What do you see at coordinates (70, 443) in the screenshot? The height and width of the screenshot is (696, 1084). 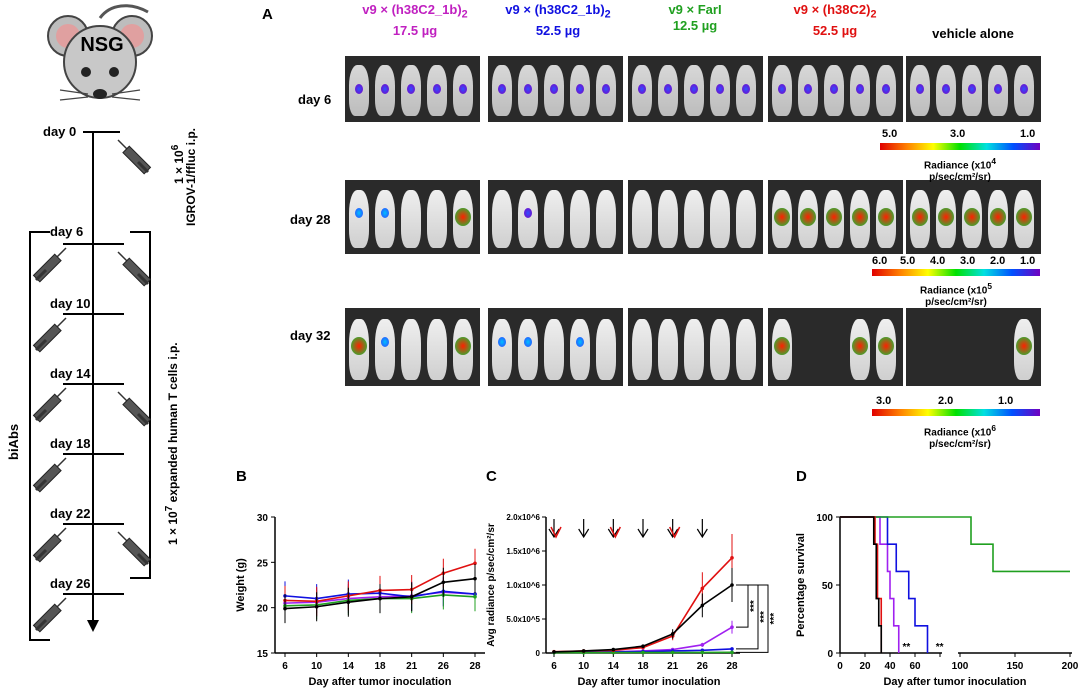 I see `timeline-day-18: day 18` at bounding box center [70, 443].